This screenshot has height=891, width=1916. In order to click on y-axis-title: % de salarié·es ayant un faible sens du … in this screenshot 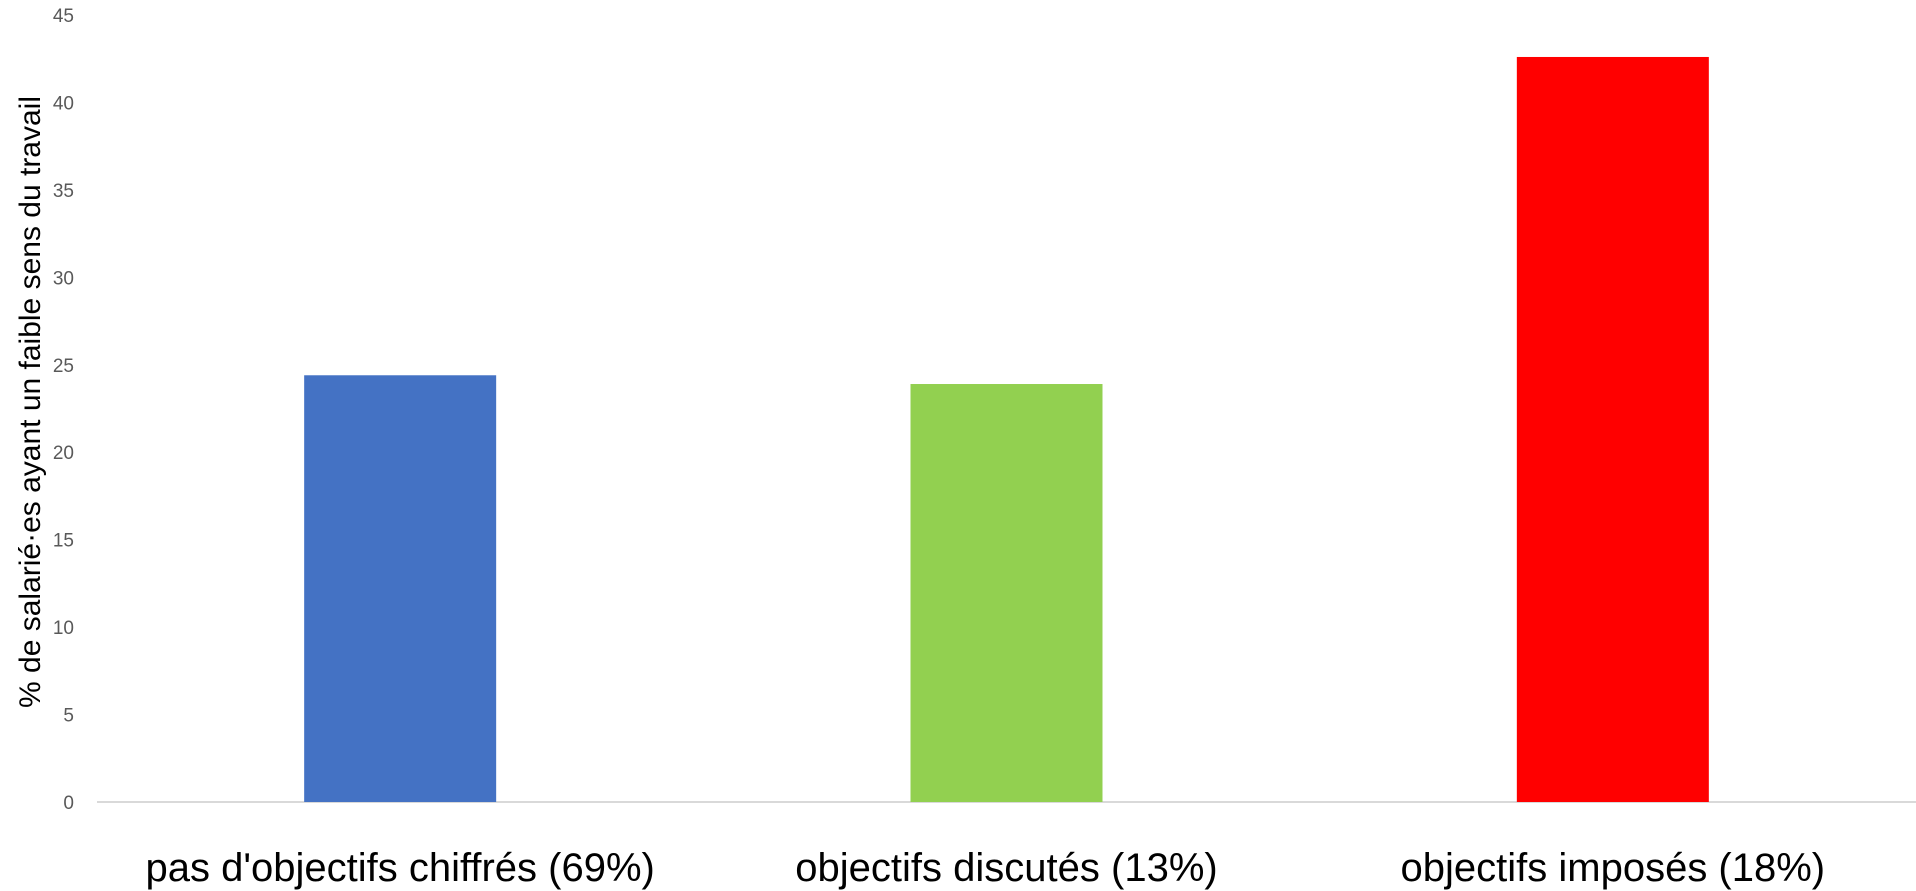, I will do `click(30, 402)`.